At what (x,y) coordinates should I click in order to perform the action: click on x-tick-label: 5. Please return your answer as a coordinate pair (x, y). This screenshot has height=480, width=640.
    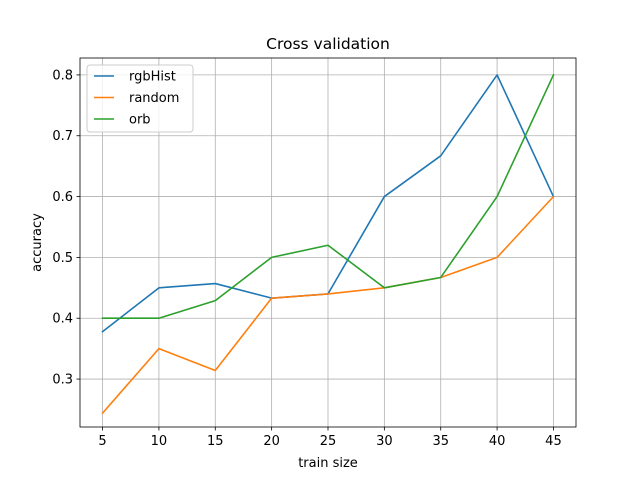
    Looking at the image, I should click on (102, 441).